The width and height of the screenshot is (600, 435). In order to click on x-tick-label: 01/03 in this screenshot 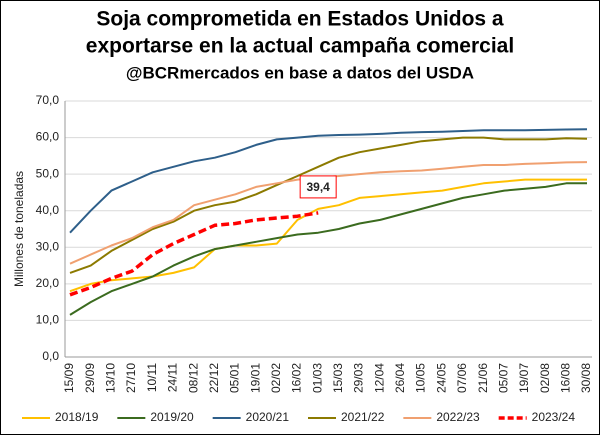, I will do `click(317, 378)`.